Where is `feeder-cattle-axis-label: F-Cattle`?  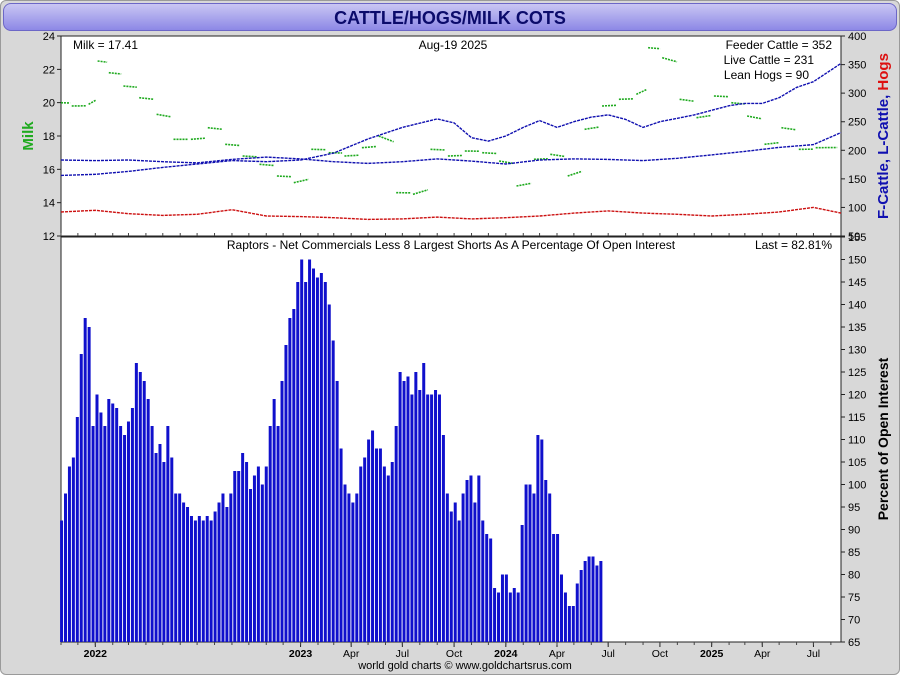
feeder-cattle-axis-label: F-Cattle is located at coordinates (883, 191).